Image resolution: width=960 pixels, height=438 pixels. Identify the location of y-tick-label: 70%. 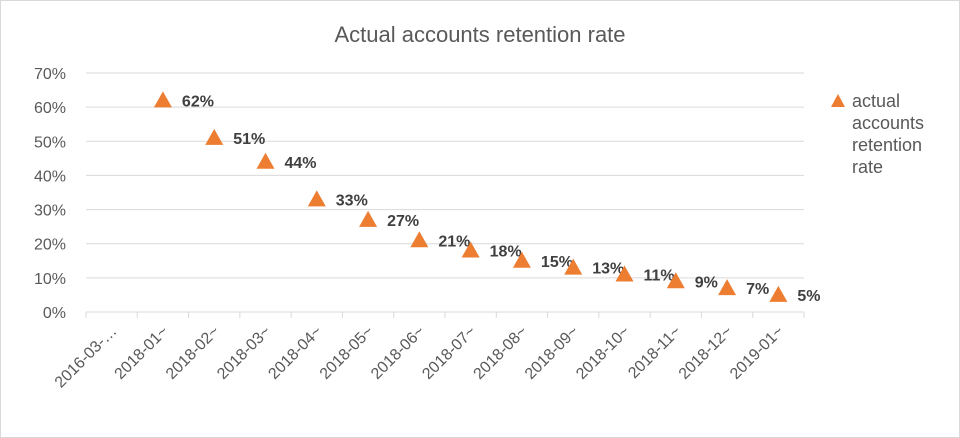
(50, 74).